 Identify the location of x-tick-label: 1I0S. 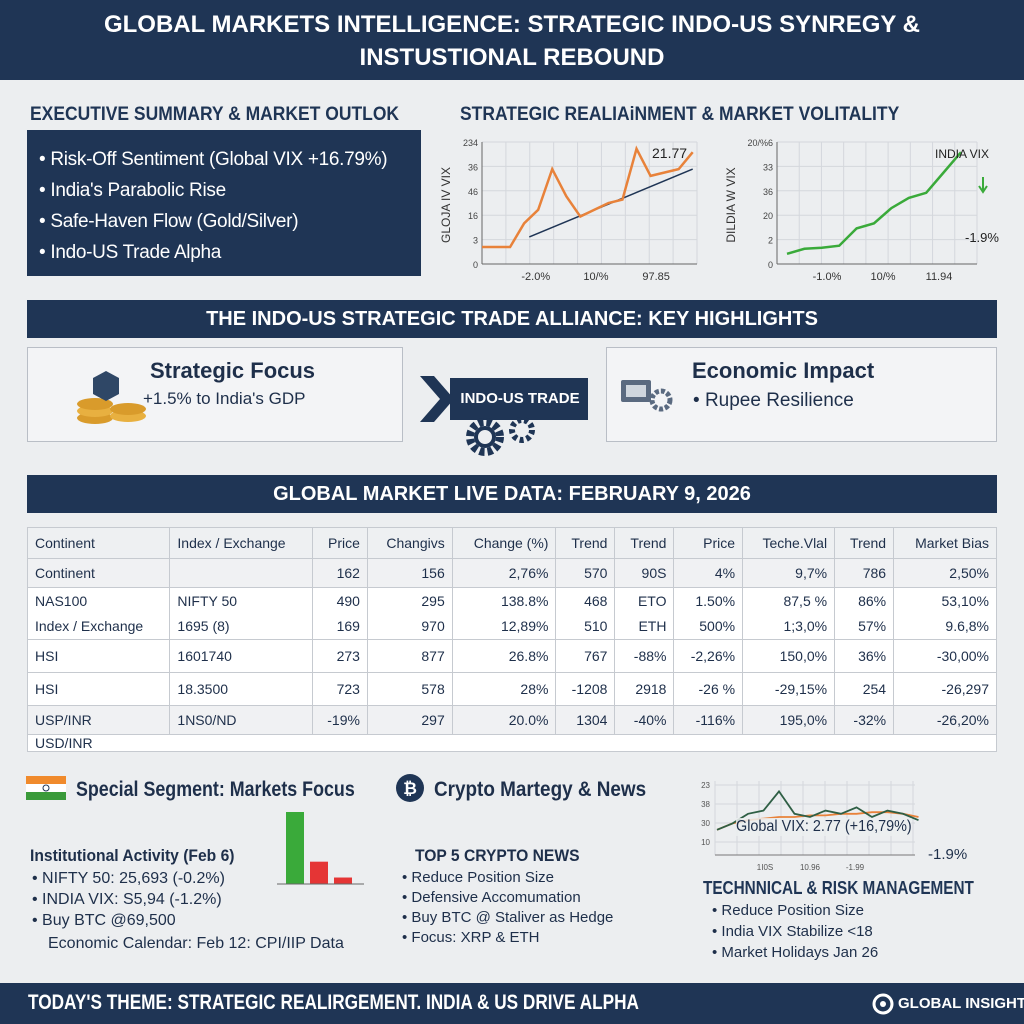
(765, 867).